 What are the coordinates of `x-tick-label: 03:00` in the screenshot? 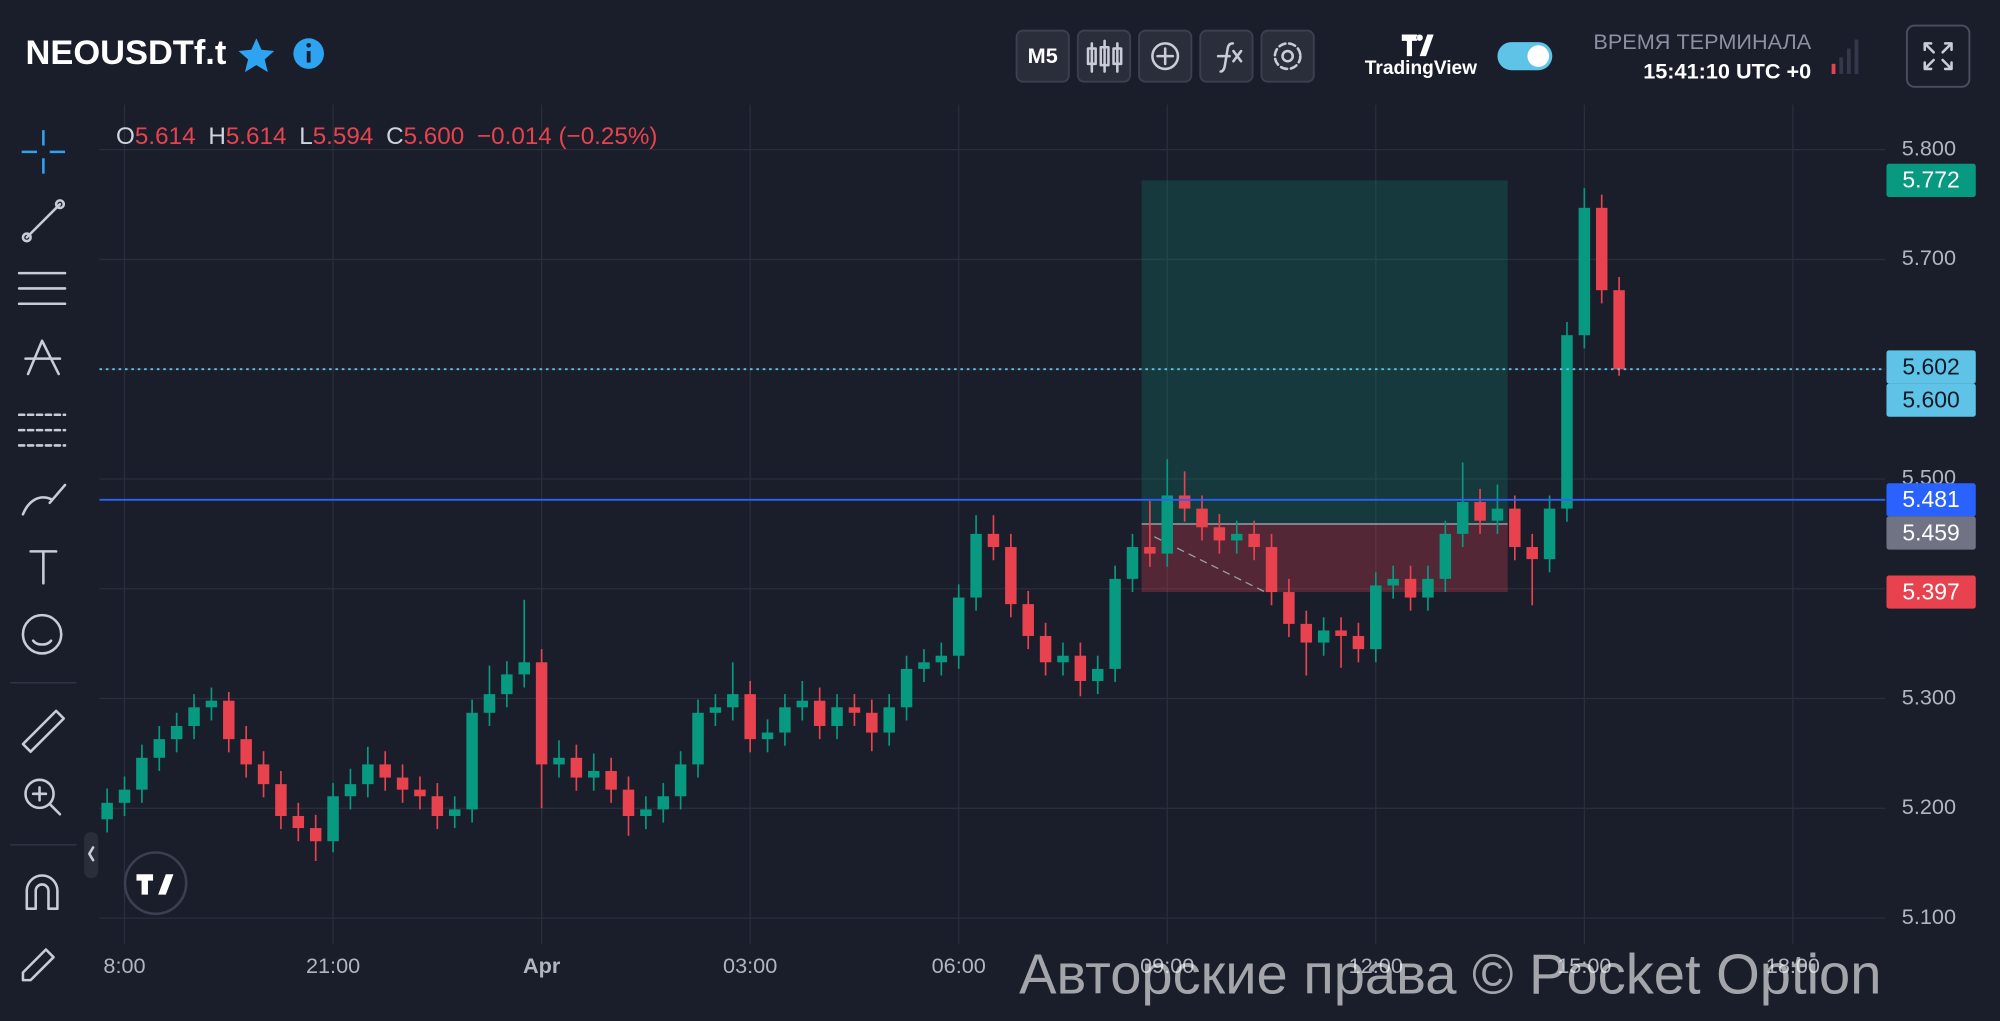 It's located at (750, 965).